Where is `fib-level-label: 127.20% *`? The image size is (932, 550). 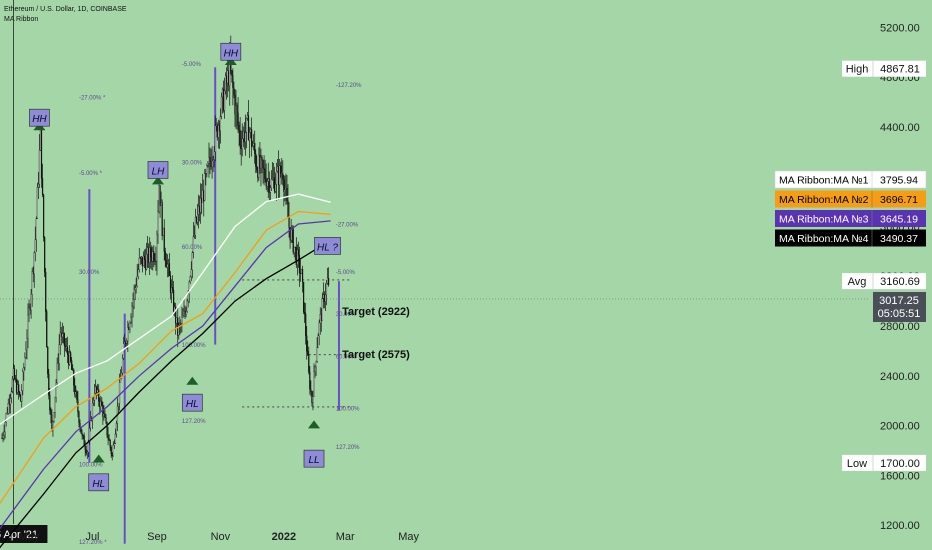
fib-level-label: 127.20% * is located at coordinates (93, 543).